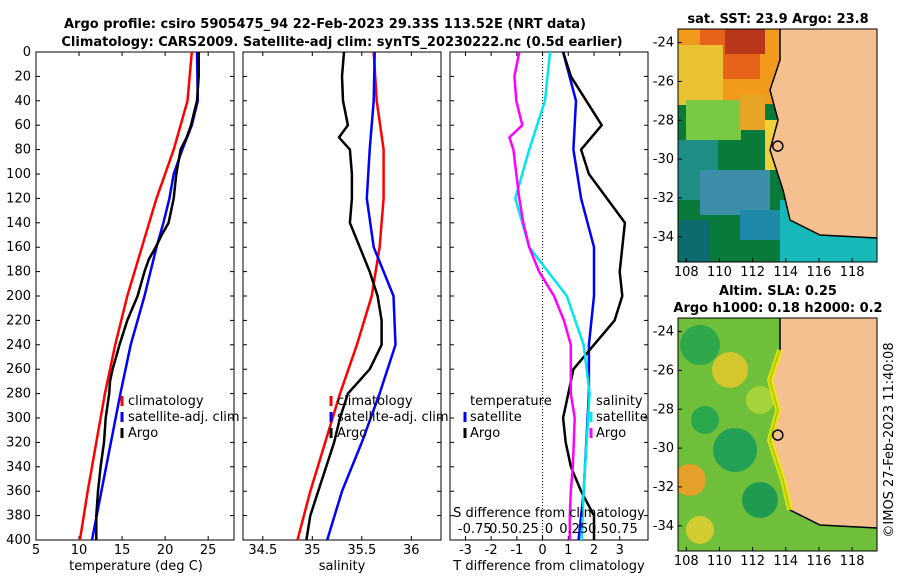 The width and height of the screenshot is (900, 580). What do you see at coordinates (889, 439) in the screenshot?
I see `imos-credit: ©IMOS 27-Feb-2023 11:40:08` at bounding box center [889, 439].